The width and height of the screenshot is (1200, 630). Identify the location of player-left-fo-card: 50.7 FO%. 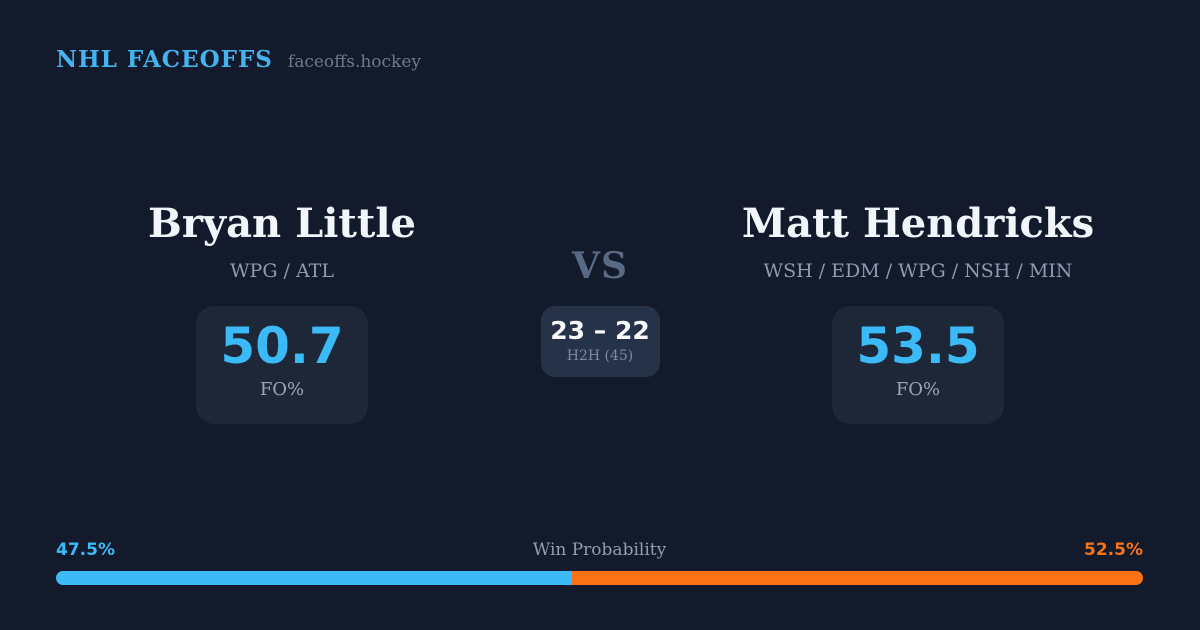
(282, 365).